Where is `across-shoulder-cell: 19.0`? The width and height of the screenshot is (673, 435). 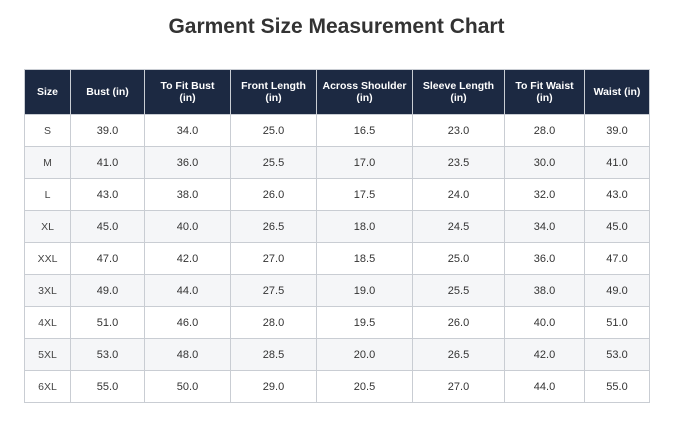 across-shoulder-cell: 19.0 is located at coordinates (364, 290).